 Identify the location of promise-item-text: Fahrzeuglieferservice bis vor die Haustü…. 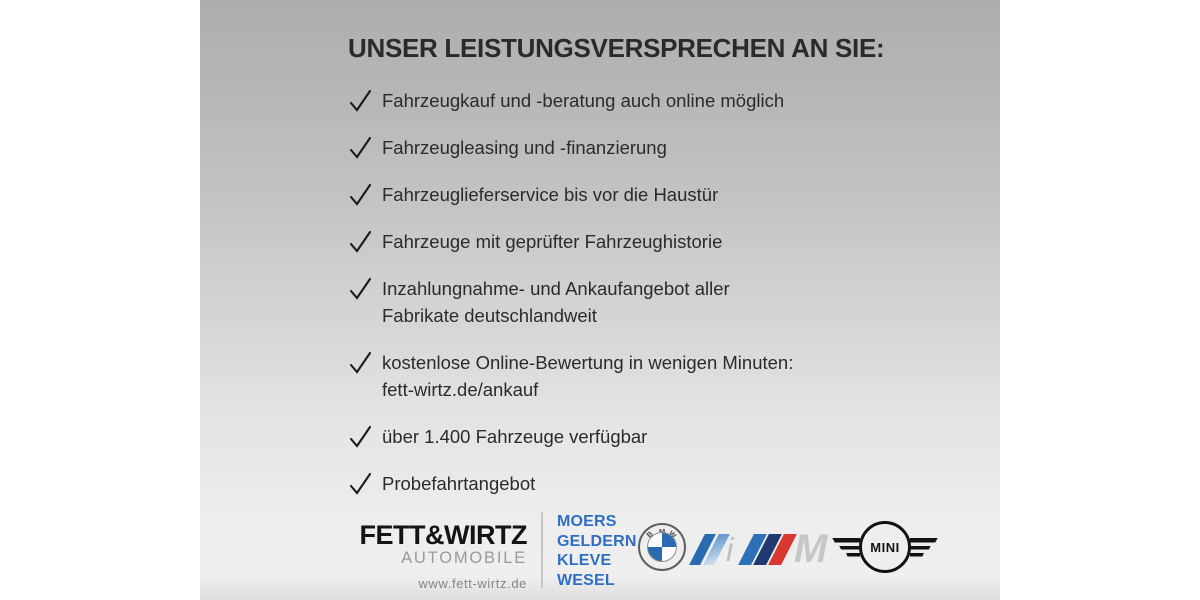
(550, 194).